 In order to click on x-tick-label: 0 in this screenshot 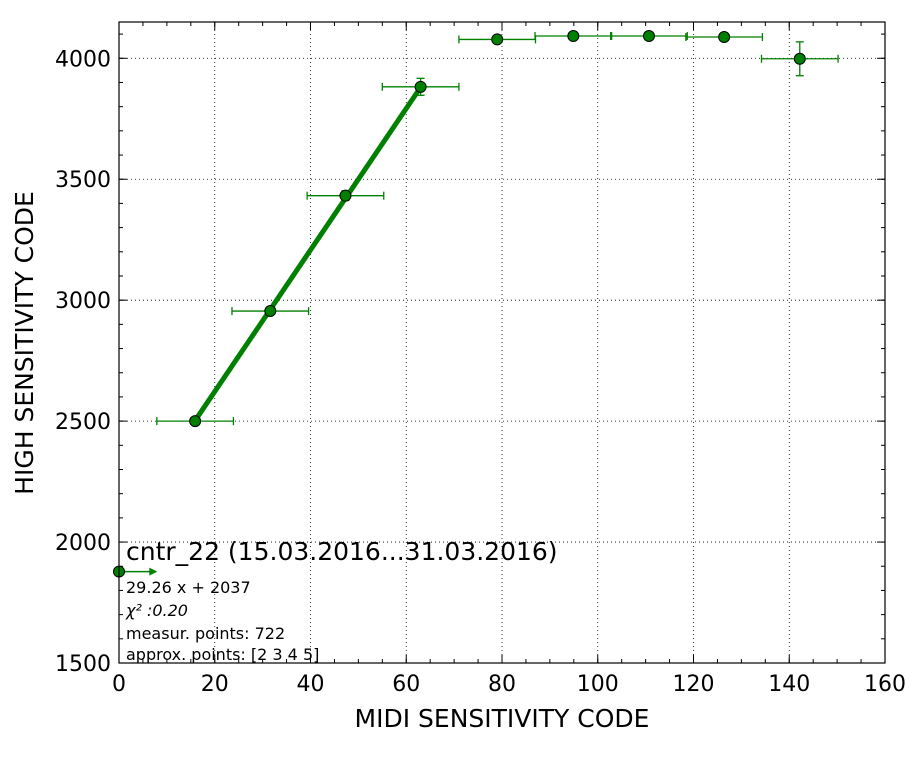, I will do `click(119, 684)`.